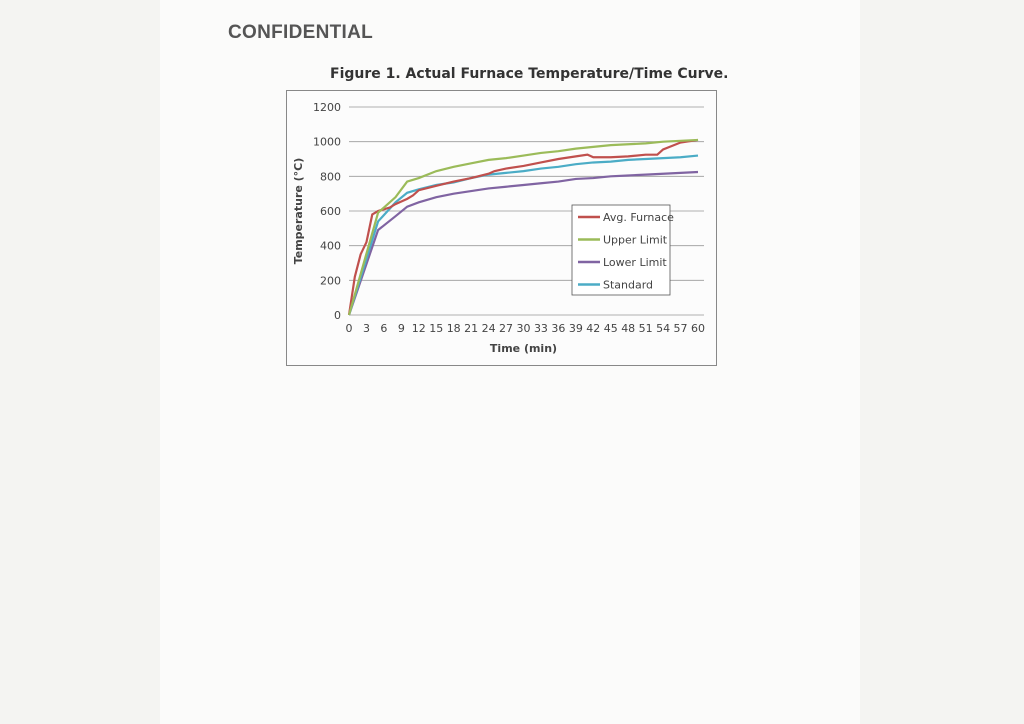 This screenshot has height=724, width=1024. I want to click on x-tick-label: 12, so click(419, 328).